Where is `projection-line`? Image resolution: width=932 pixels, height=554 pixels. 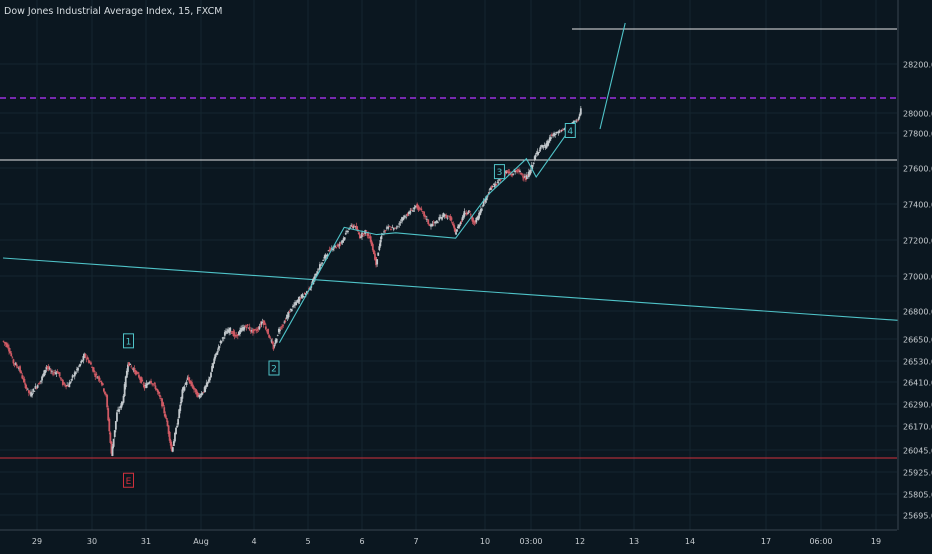 projection-line is located at coordinates (612, 76).